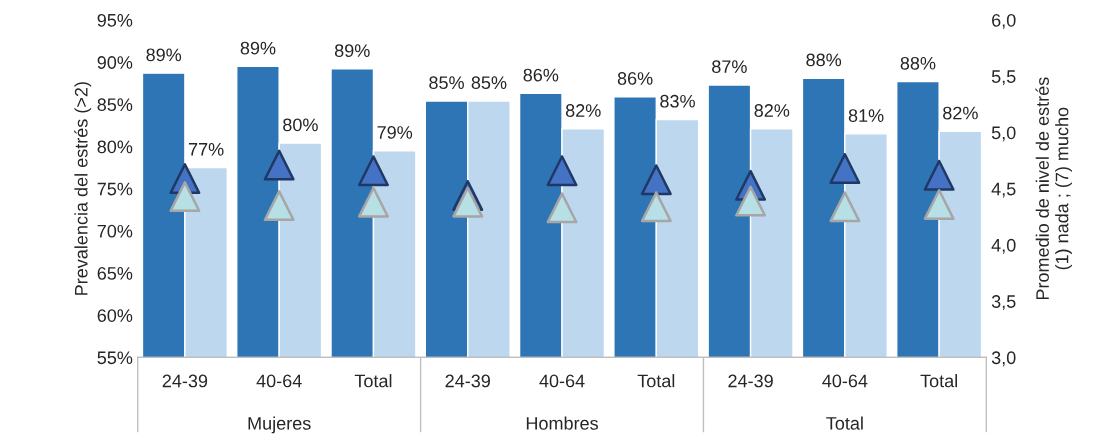 The image size is (1102, 444). What do you see at coordinates (1003, 190) in the screenshot?
I see `y2-tick-label: 4,5` at bounding box center [1003, 190].